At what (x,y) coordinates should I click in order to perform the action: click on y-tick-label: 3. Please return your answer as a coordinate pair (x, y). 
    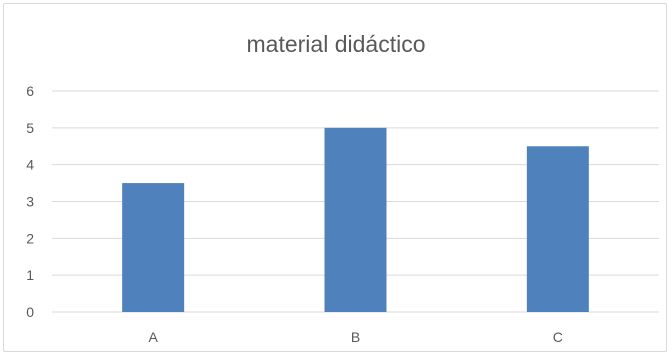
    Looking at the image, I should click on (30, 202).